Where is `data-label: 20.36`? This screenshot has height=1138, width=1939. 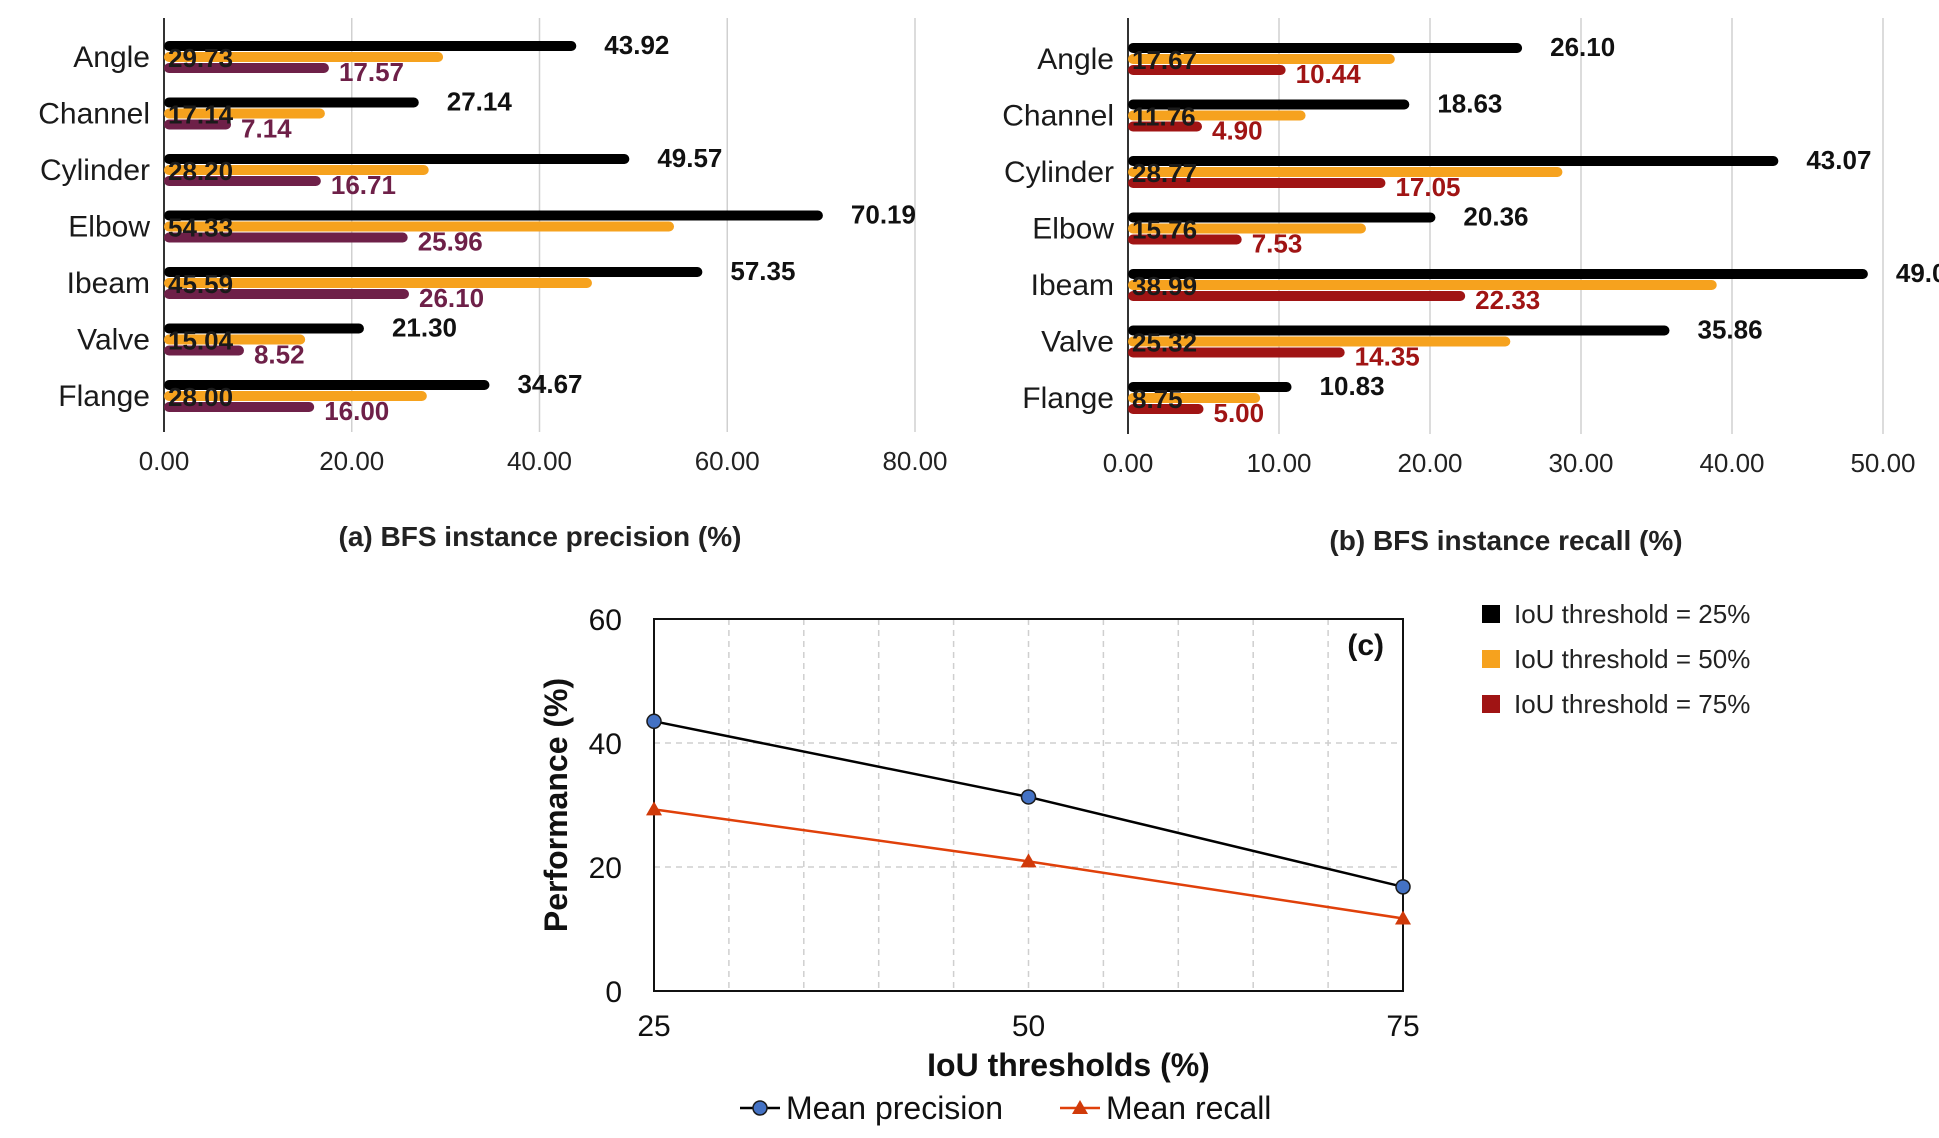
data-label: 20.36 is located at coordinates (1495, 217).